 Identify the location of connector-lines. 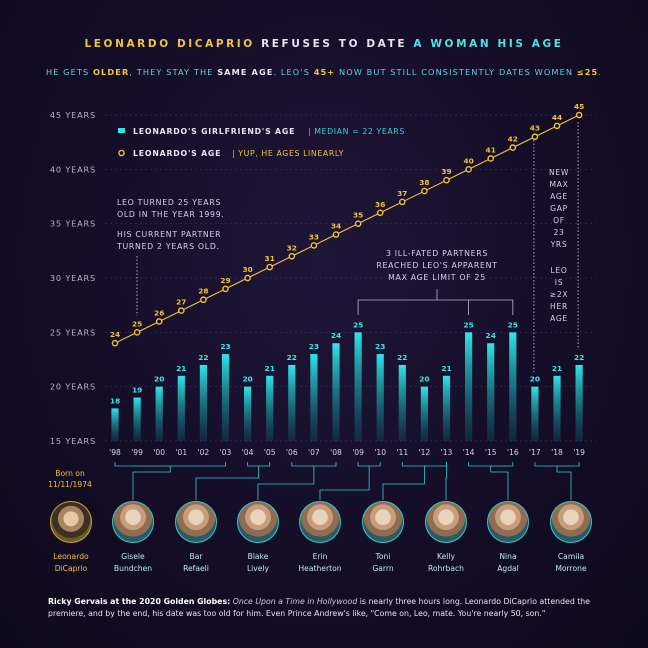
(347, 481).